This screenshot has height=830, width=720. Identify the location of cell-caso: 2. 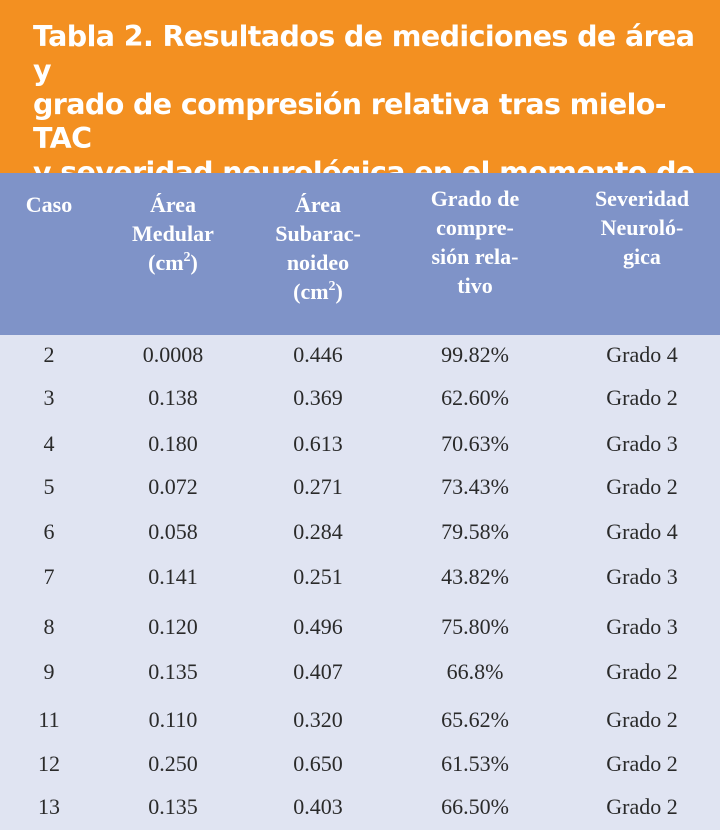
(49, 354).